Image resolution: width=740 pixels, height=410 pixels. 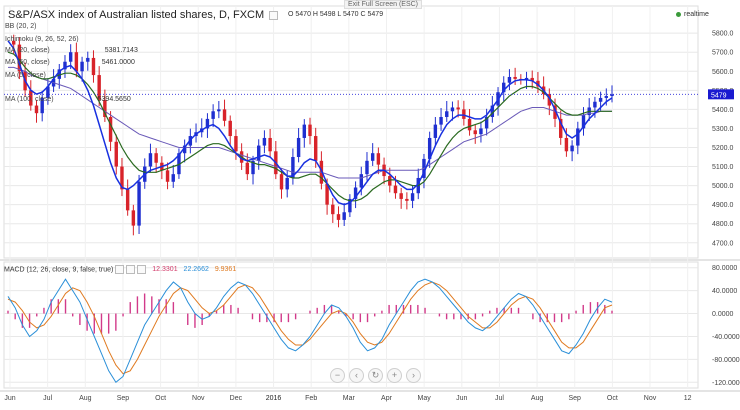 What do you see at coordinates (131, 269) in the screenshot?
I see `macd-hide-icon` at bounding box center [131, 269].